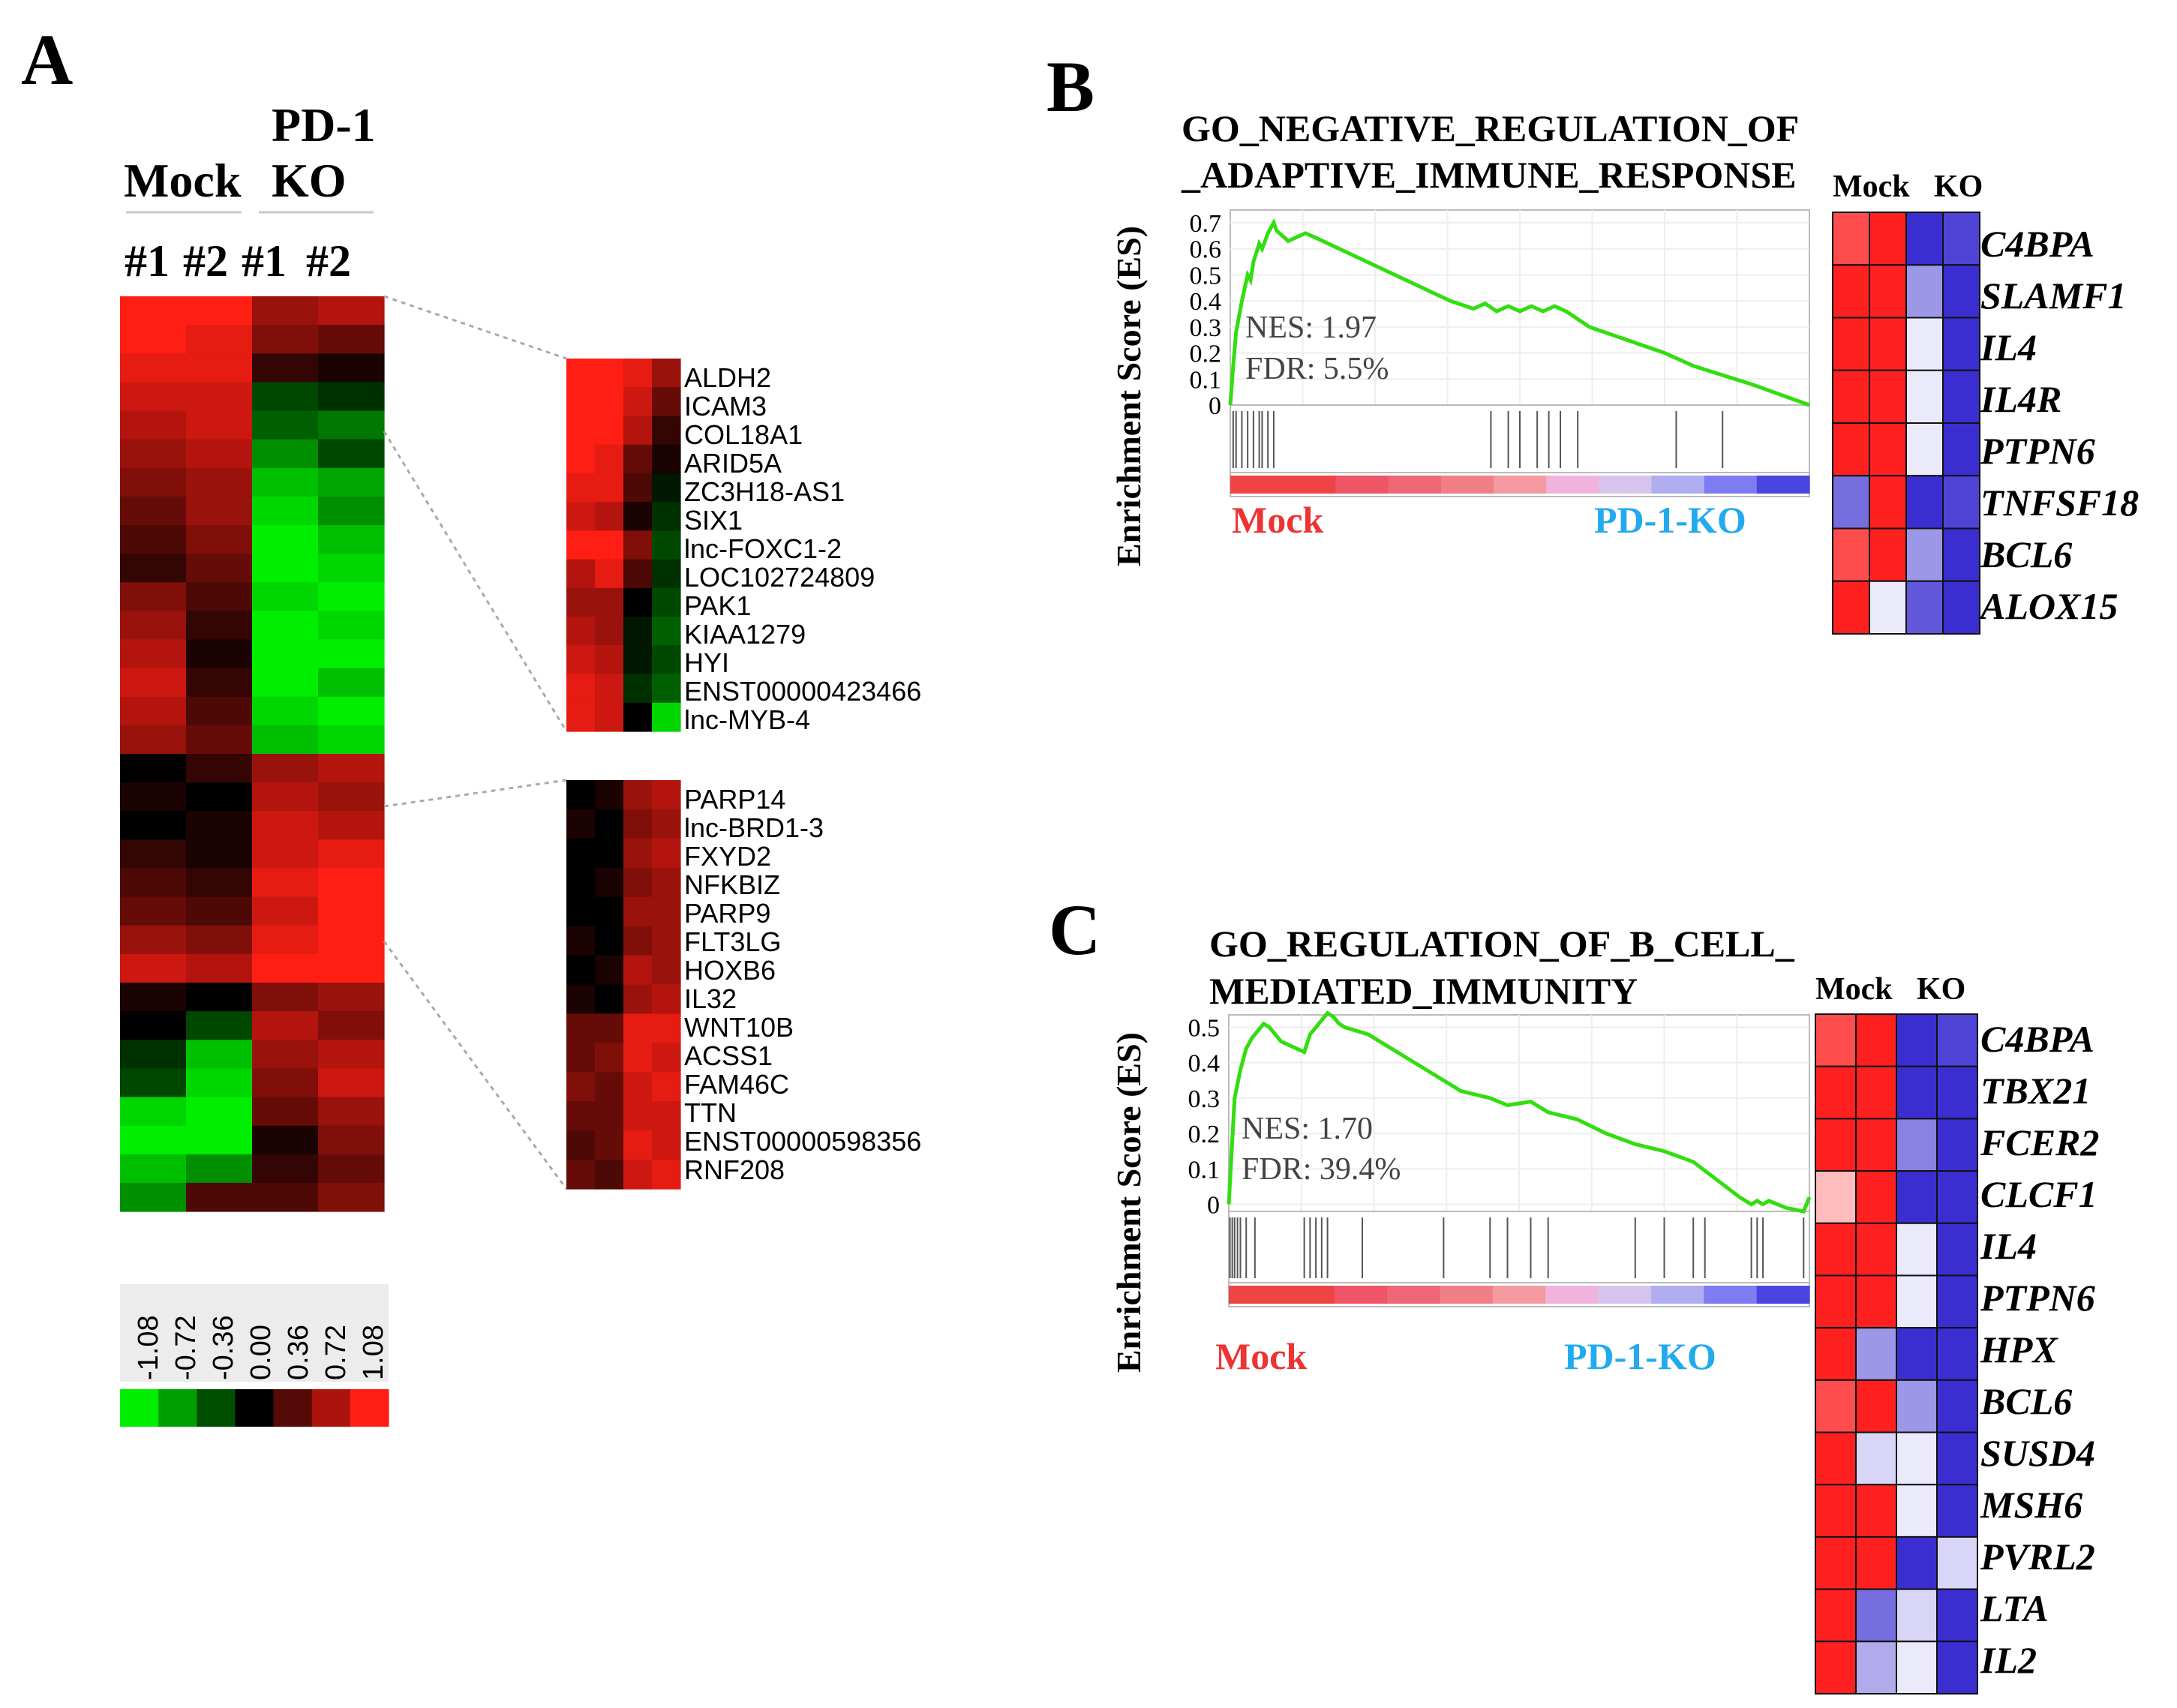 The image size is (2177, 1708). What do you see at coordinates (336, 1352) in the screenshot?
I see `scale-tick-label: 0.72` at bounding box center [336, 1352].